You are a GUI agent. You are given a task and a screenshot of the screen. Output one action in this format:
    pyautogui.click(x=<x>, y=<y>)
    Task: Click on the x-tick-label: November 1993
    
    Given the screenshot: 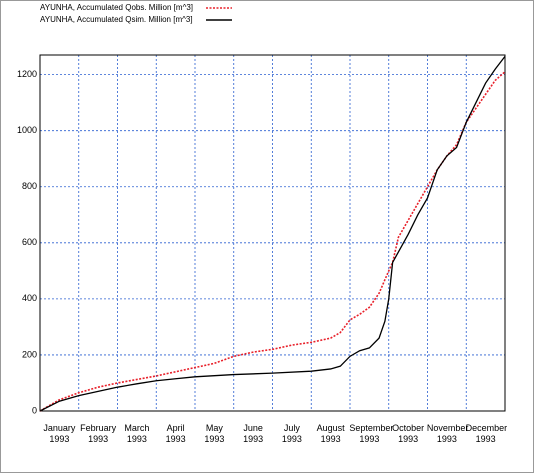 What is the action you would take?
    pyautogui.click(x=447, y=433)
    